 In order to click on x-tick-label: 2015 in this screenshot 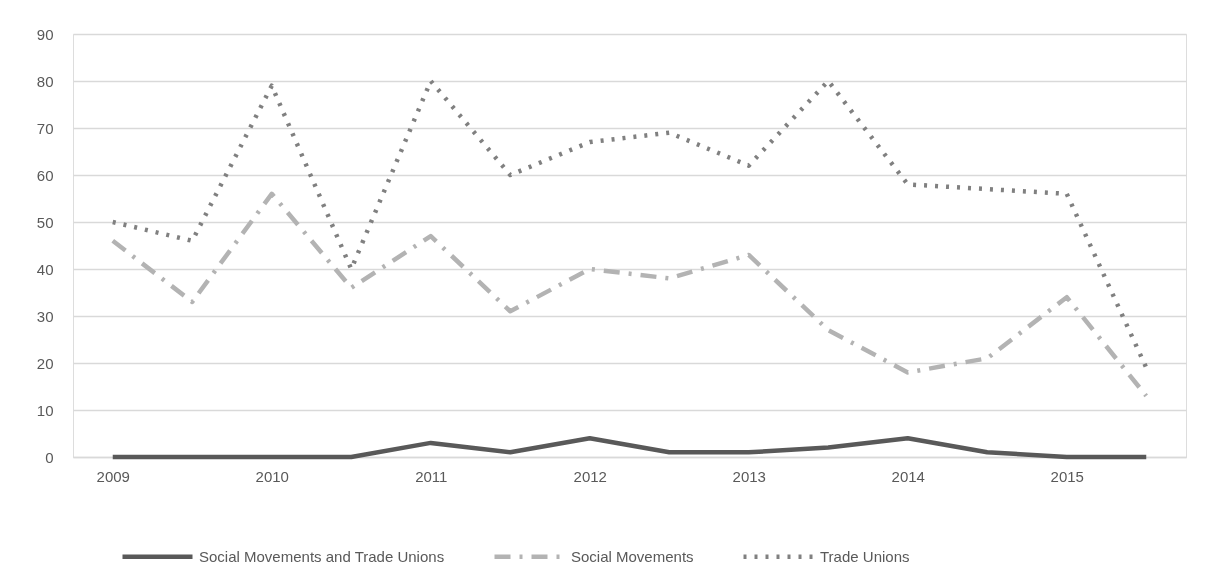, I will do `click(1067, 476)`.